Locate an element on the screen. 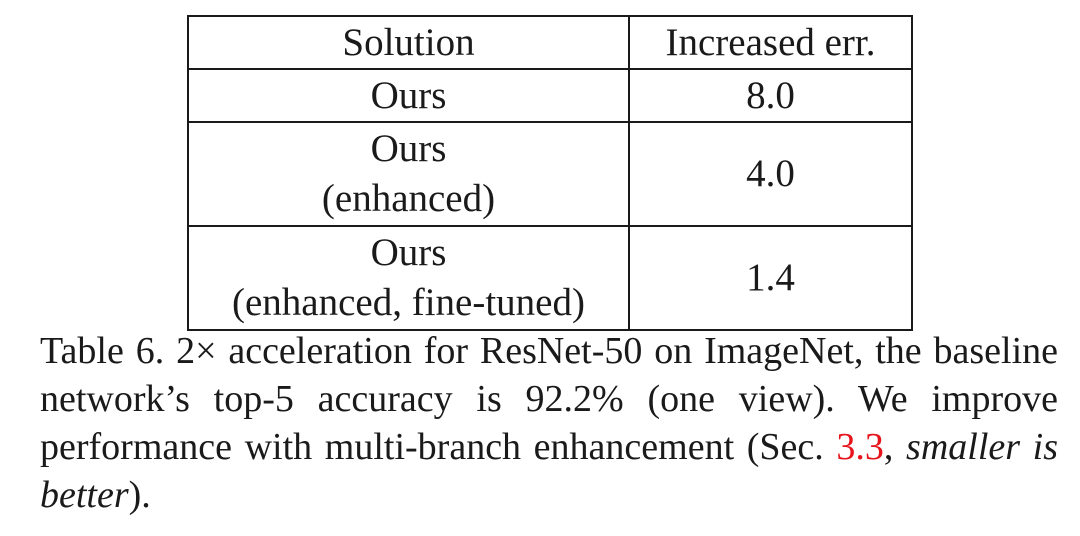  section-reference-link: 3.3 is located at coordinates (860, 447).